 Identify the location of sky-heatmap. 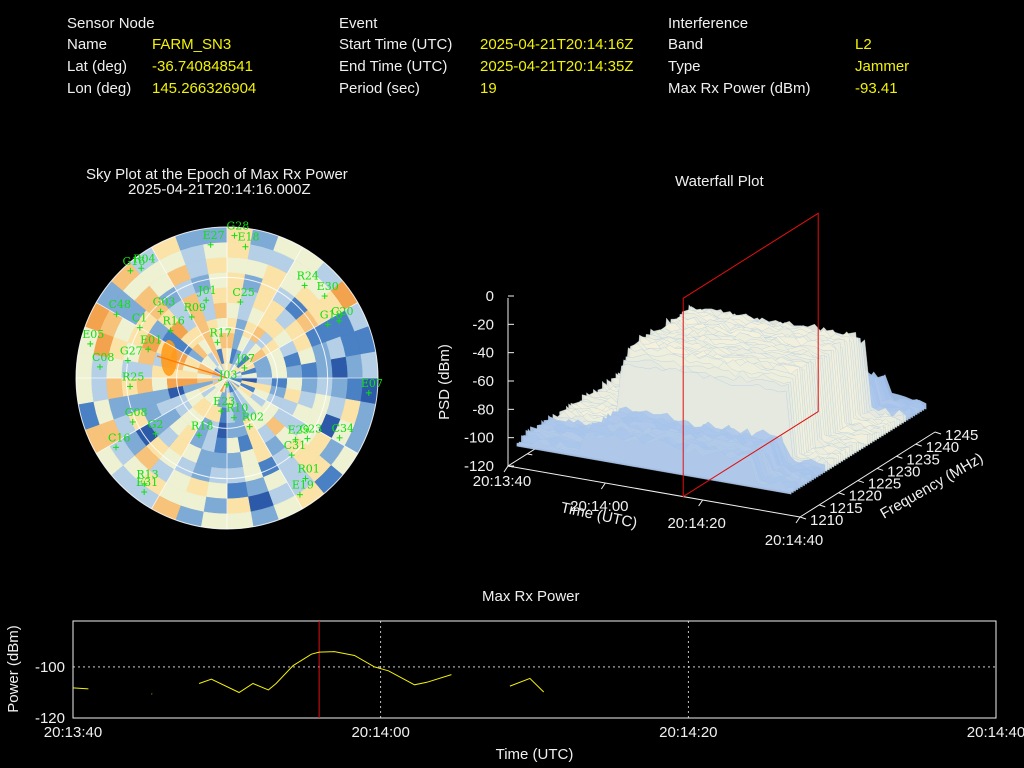
(227, 378).